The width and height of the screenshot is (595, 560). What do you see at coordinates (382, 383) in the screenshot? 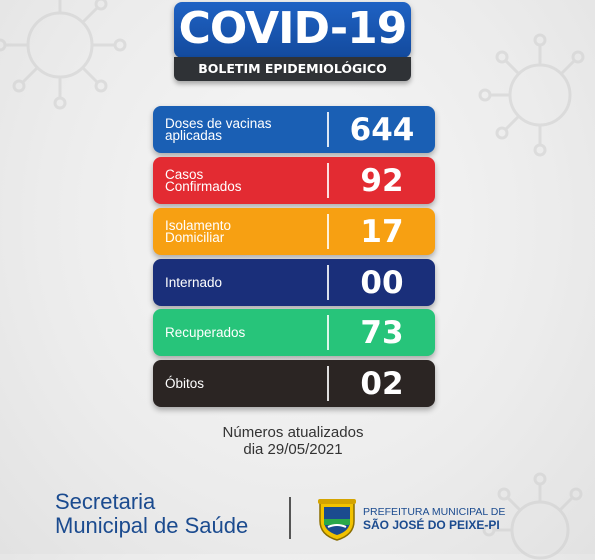
I see `stat-value: 02` at bounding box center [382, 383].